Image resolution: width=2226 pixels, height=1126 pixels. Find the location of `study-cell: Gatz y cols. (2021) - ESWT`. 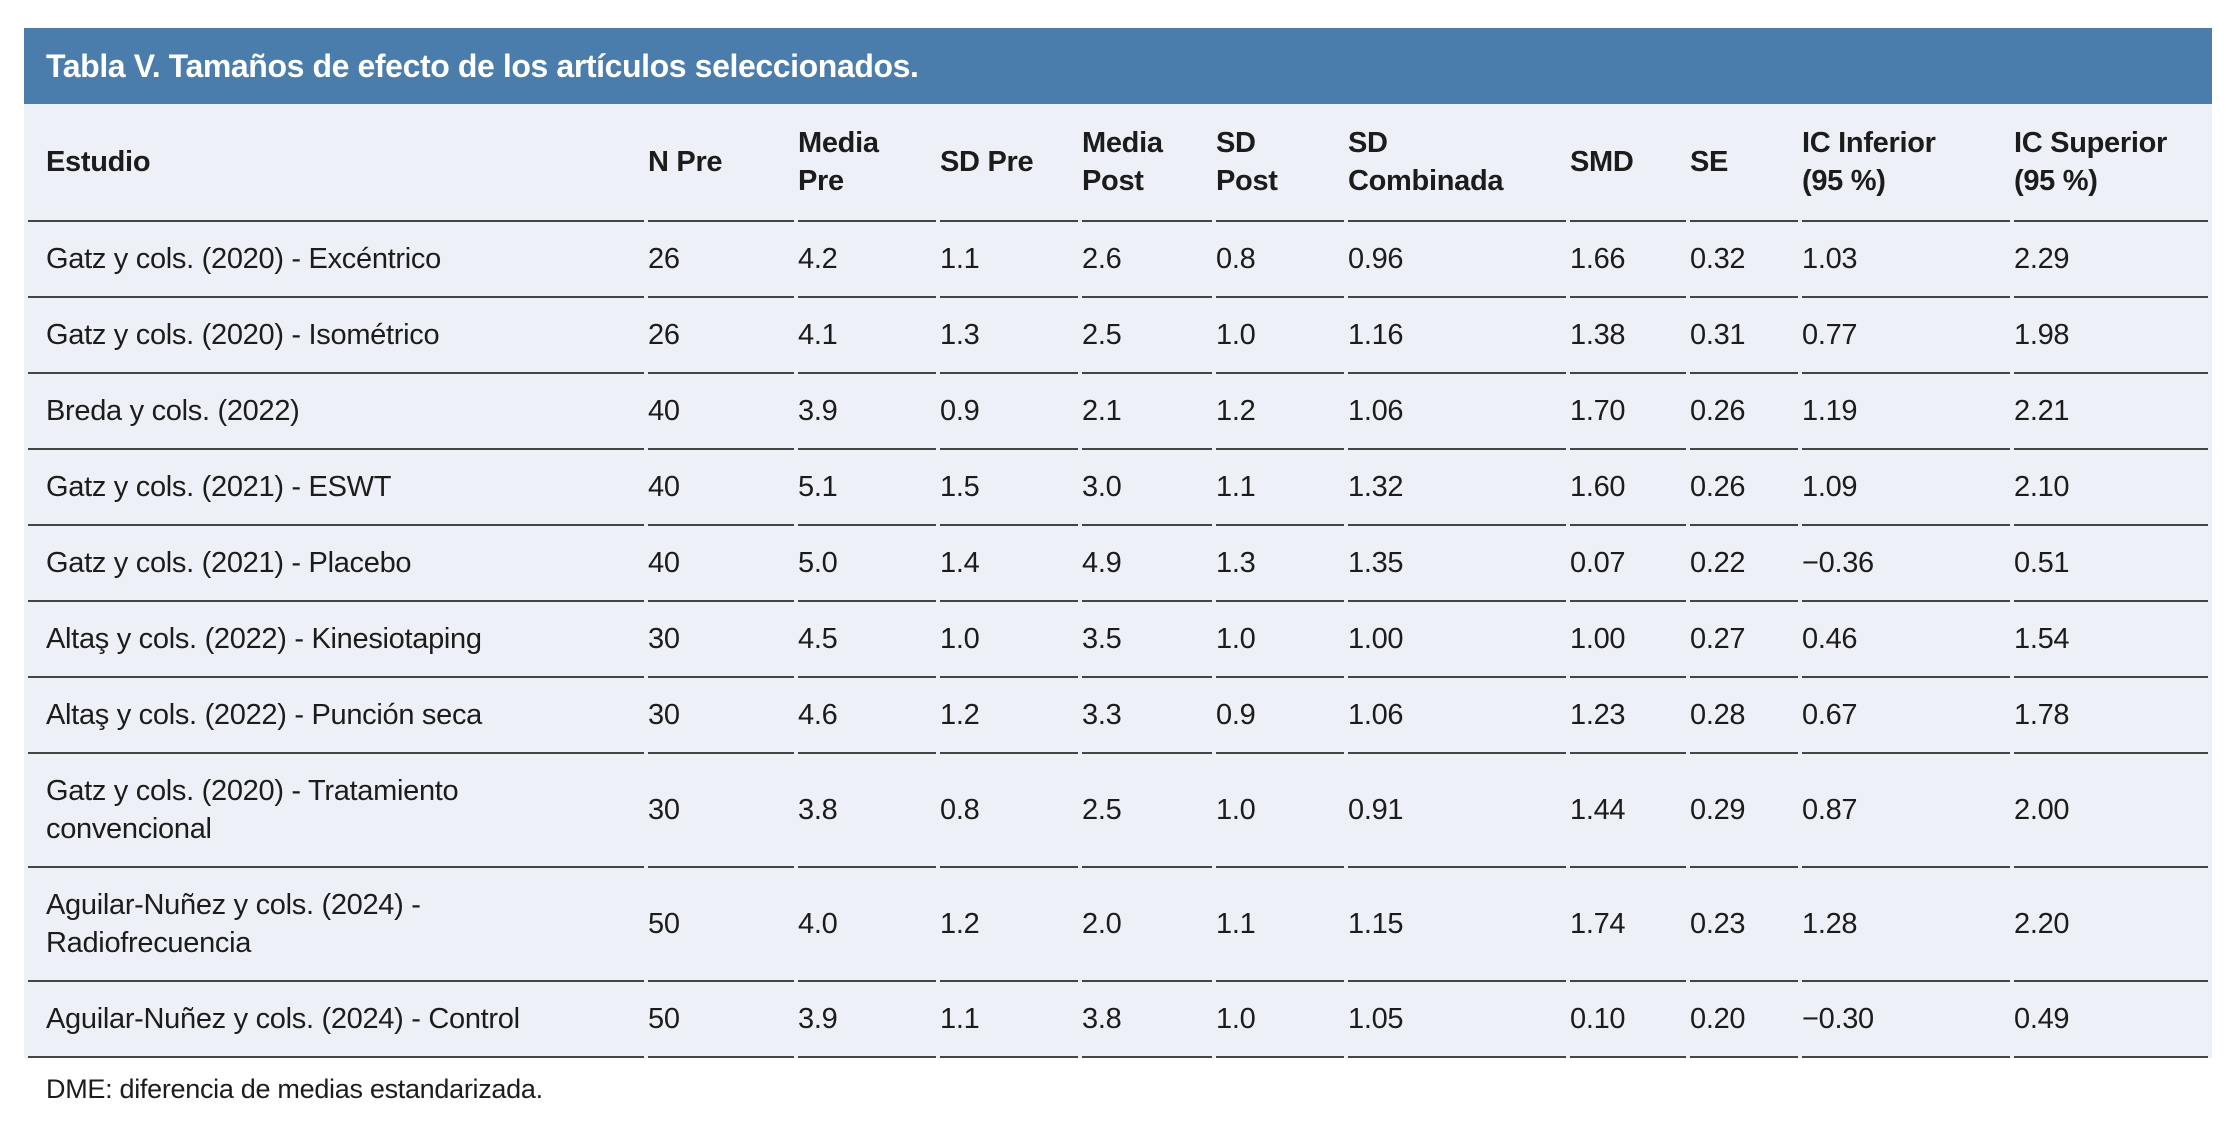

study-cell: Gatz y cols. (2021) - ESWT is located at coordinates (336, 488).